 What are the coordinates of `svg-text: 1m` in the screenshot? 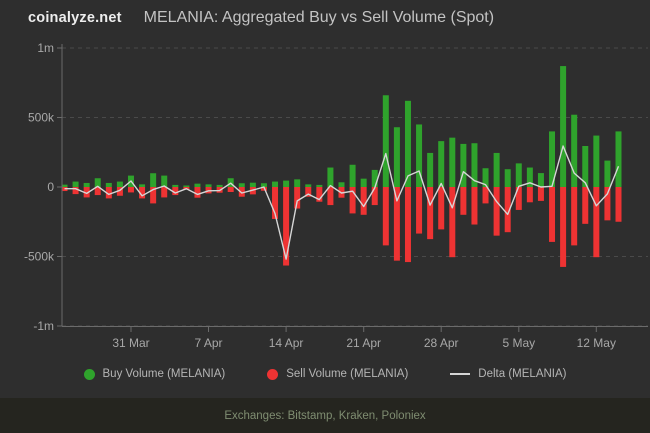 It's located at (45, 48).